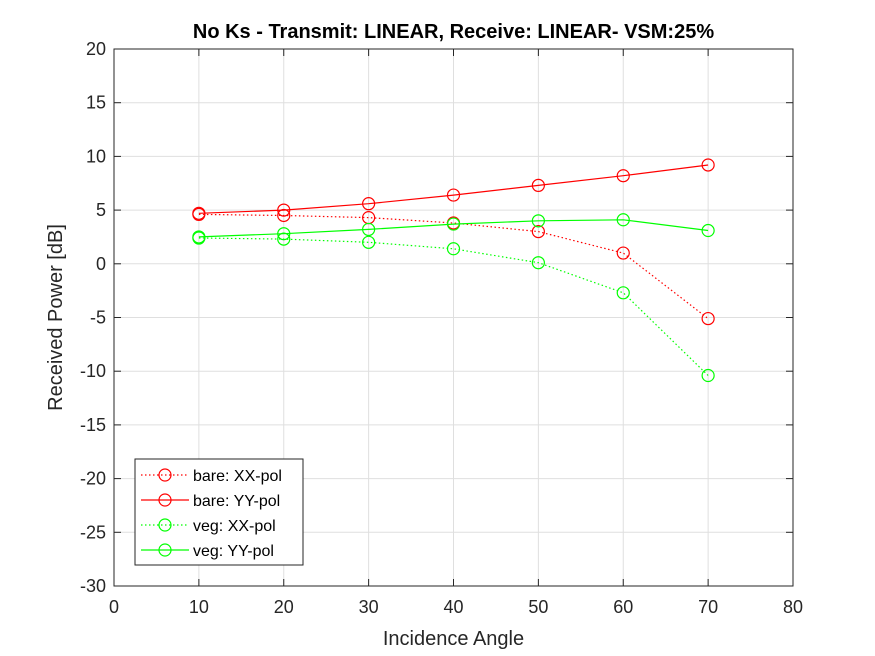  I want to click on x-tick-label: 10, so click(199, 607).